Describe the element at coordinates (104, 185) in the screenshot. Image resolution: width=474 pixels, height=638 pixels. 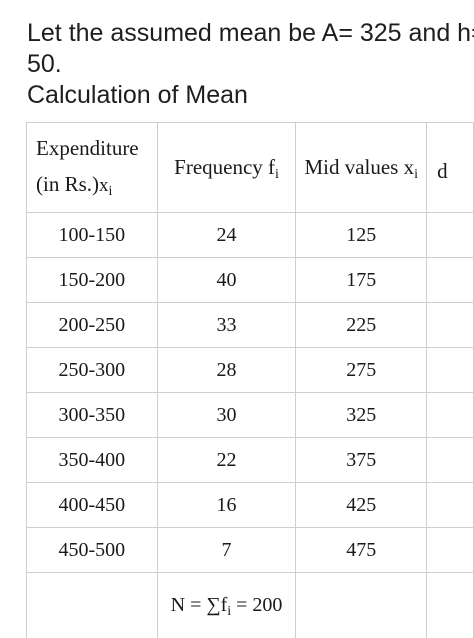
I see `header-expenditure-var: x` at that location.